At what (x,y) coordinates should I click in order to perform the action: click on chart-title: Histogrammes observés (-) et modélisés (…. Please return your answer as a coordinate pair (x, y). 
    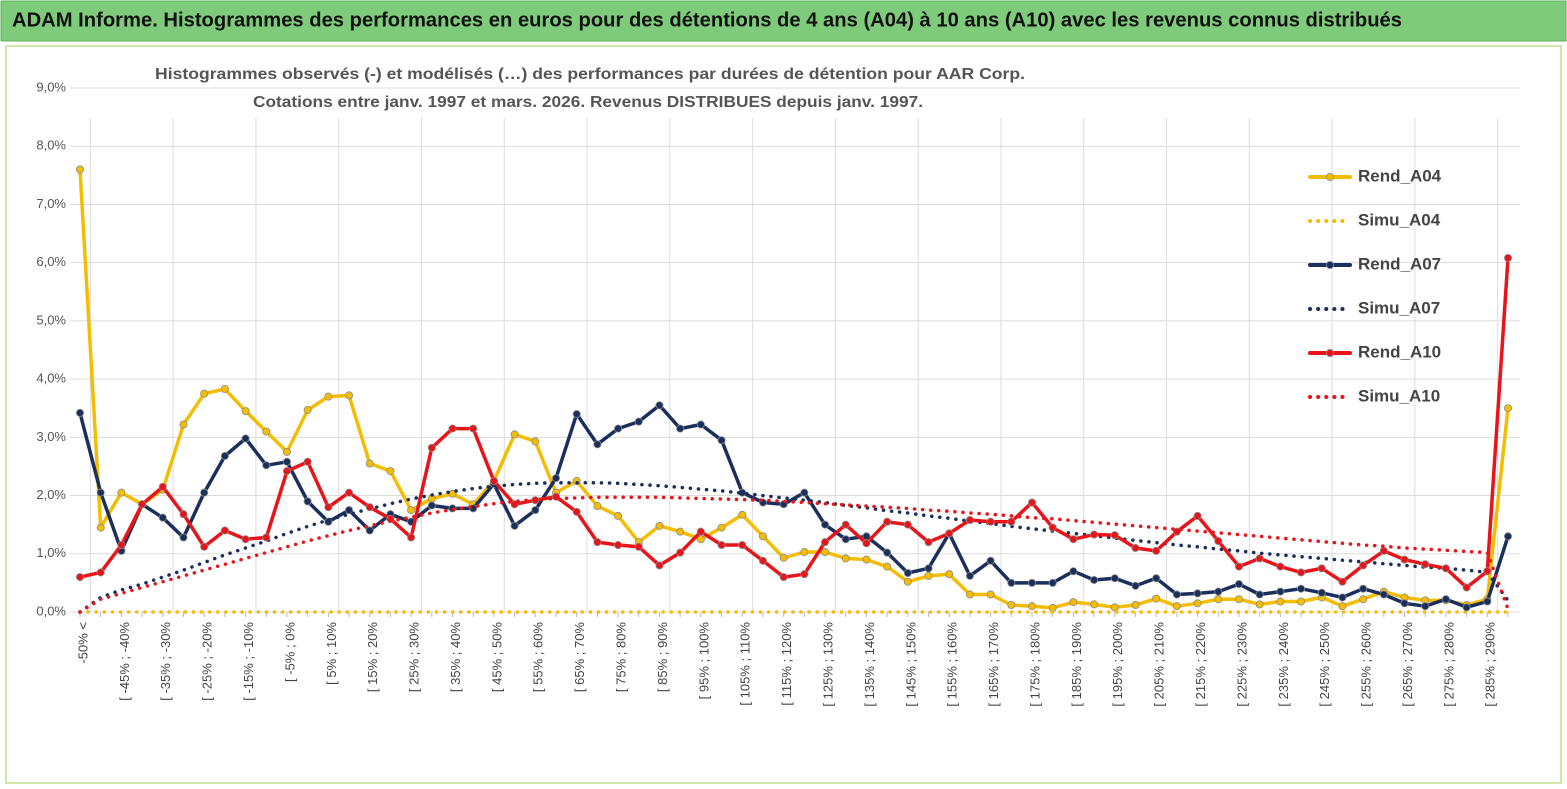
    Looking at the image, I should click on (590, 74).